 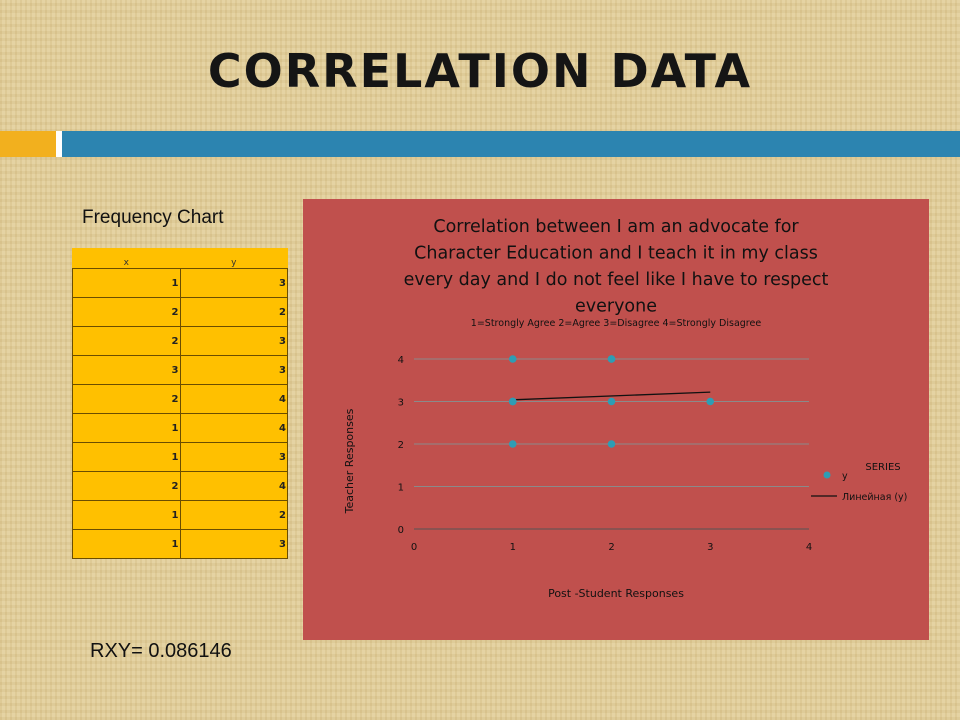 I want to click on x-tick-label: 1, so click(x=513, y=547).